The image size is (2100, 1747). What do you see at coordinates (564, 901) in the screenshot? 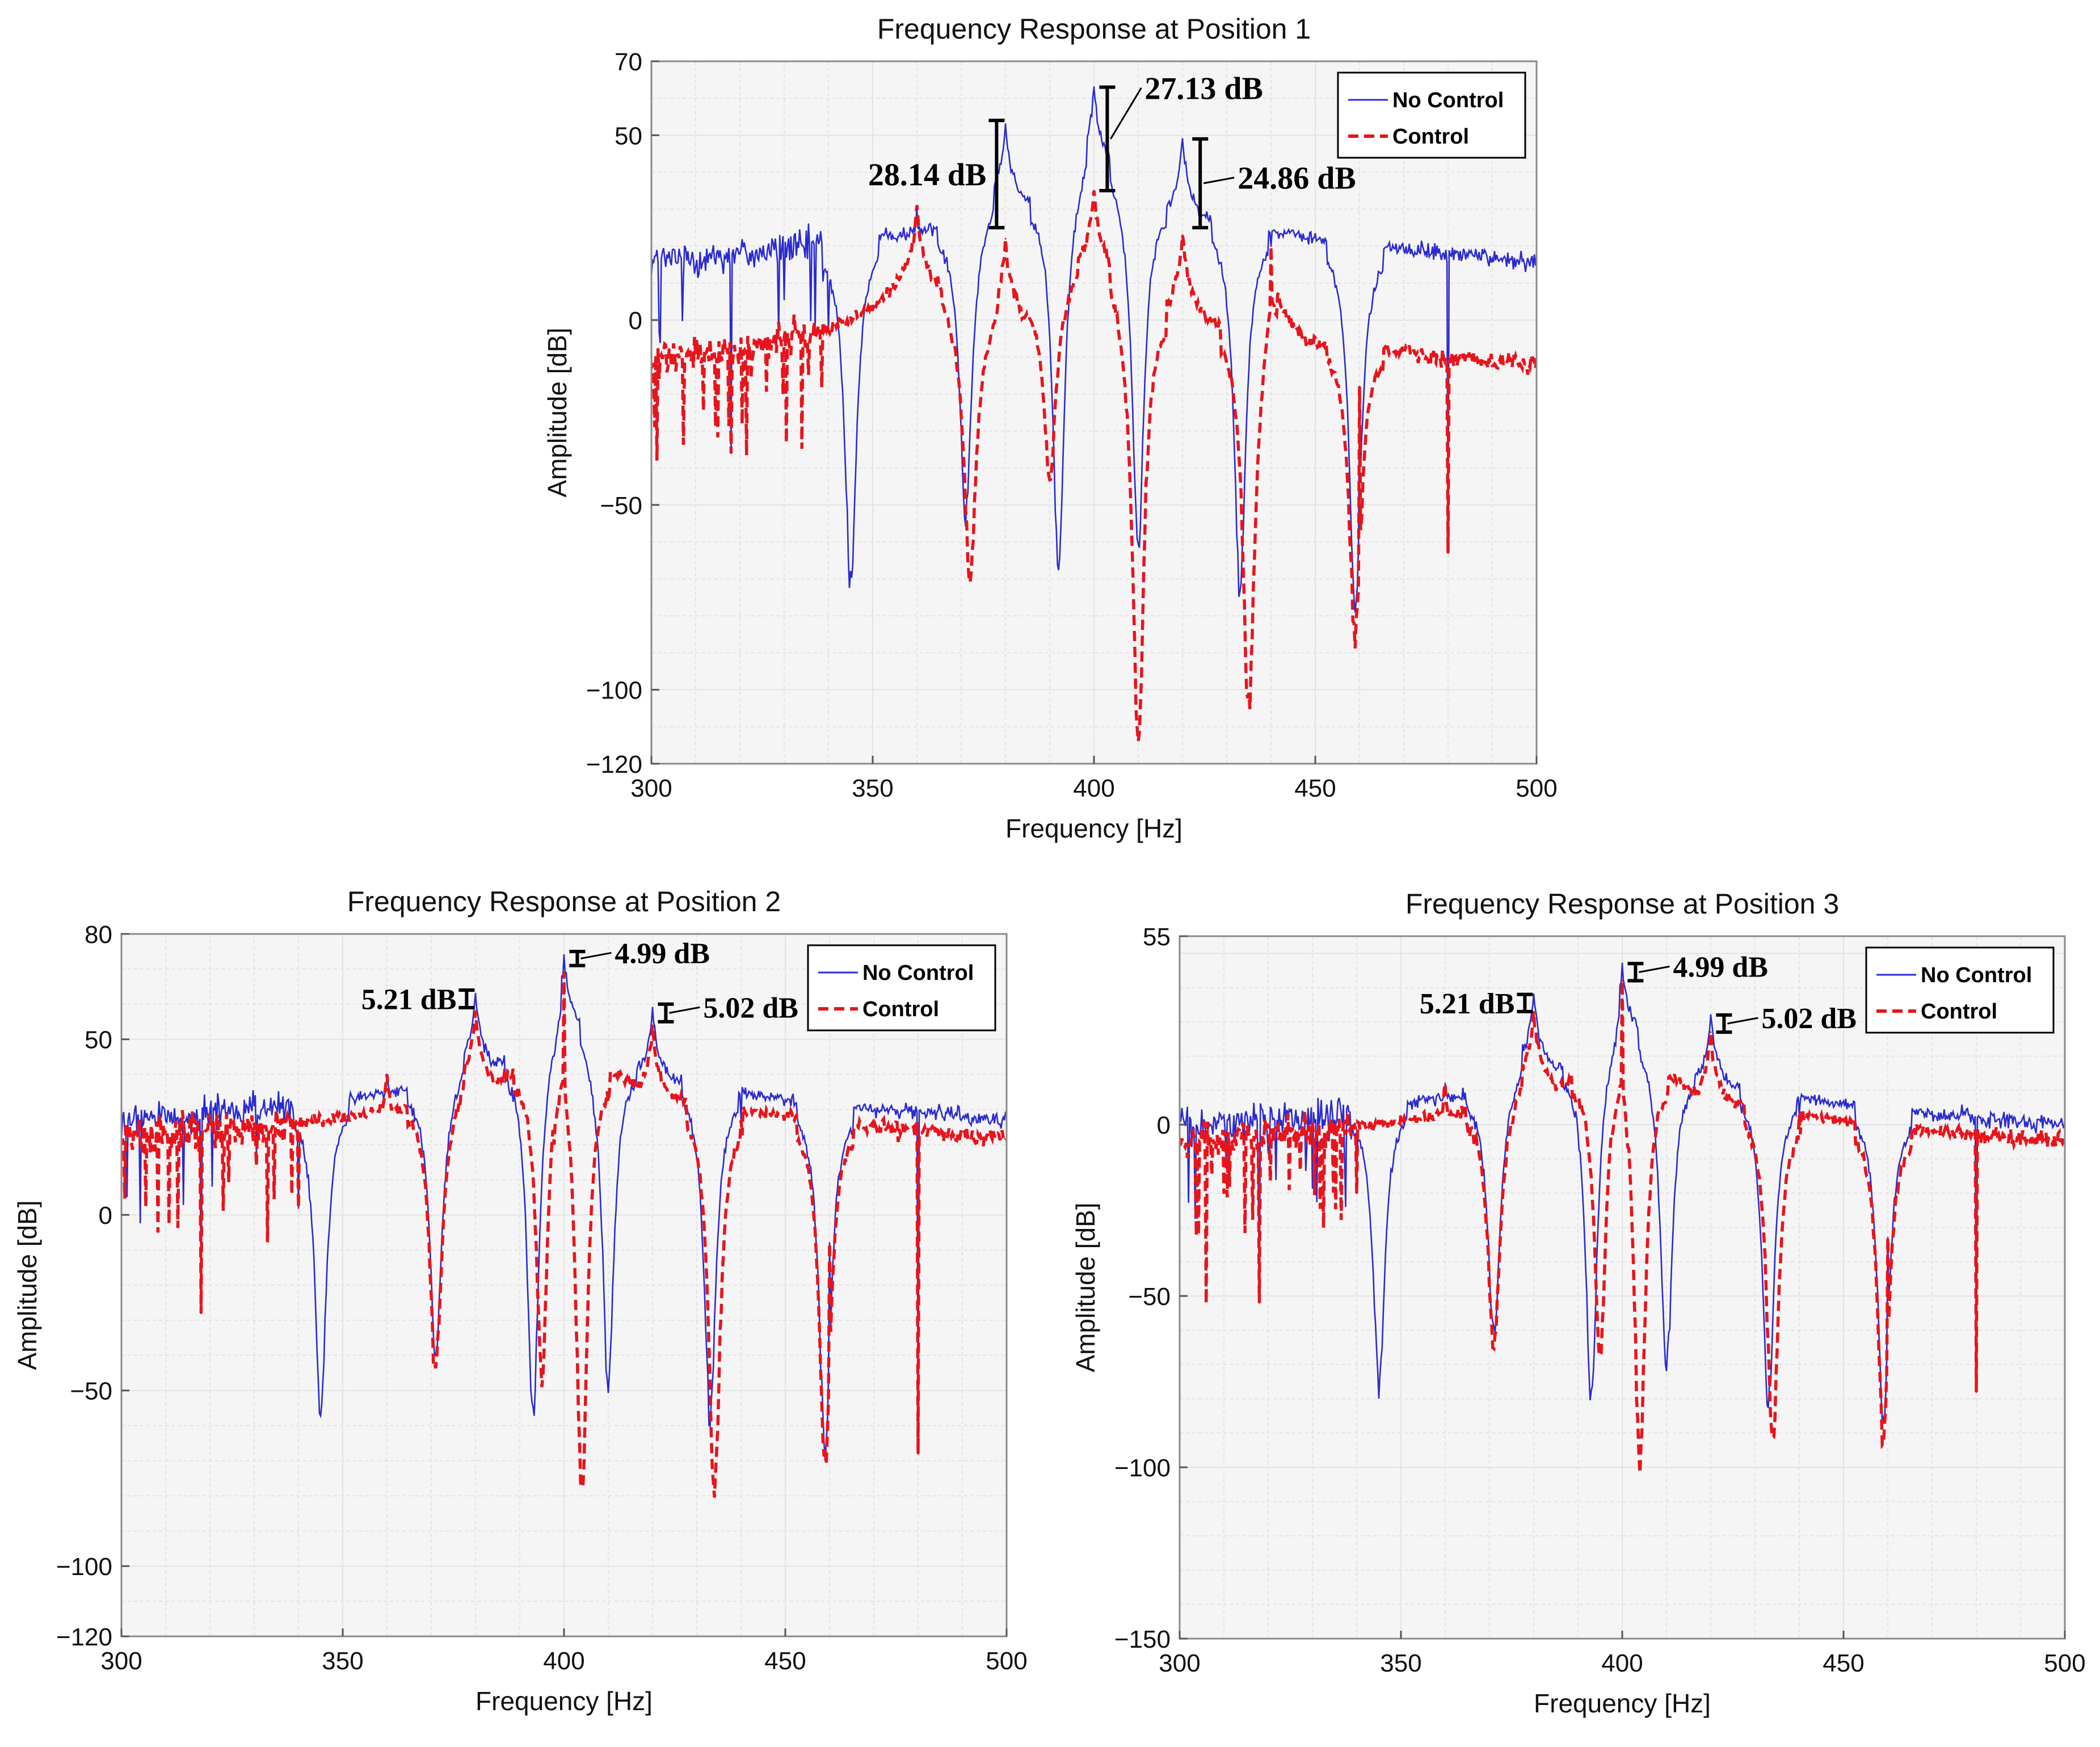
I see `chart-title: Frequency Response at Position 2` at bounding box center [564, 901].